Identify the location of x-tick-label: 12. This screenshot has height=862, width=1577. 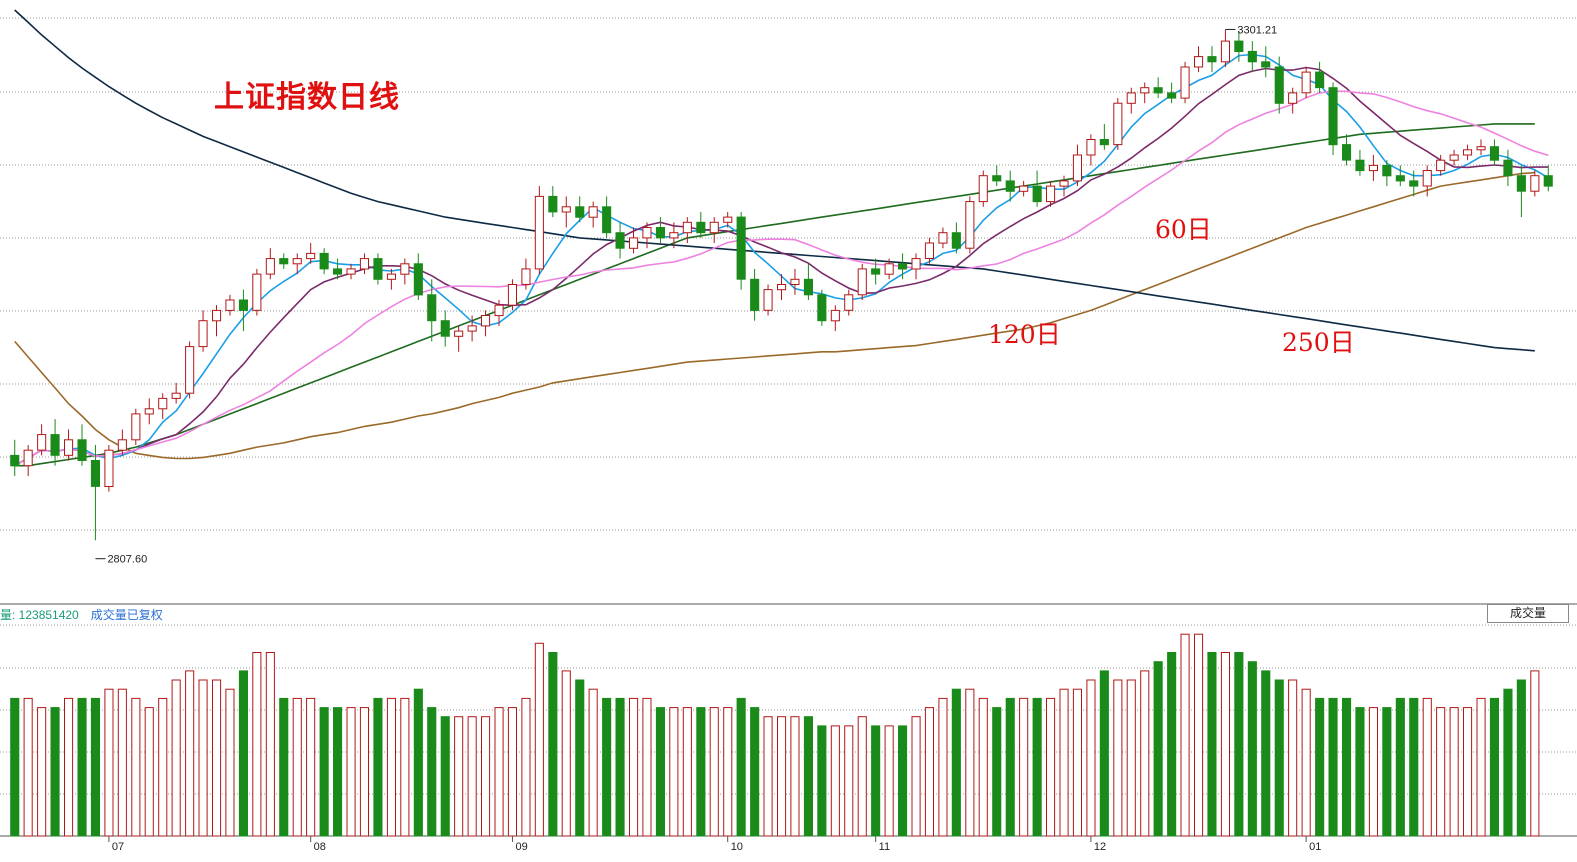
(1100, 847).